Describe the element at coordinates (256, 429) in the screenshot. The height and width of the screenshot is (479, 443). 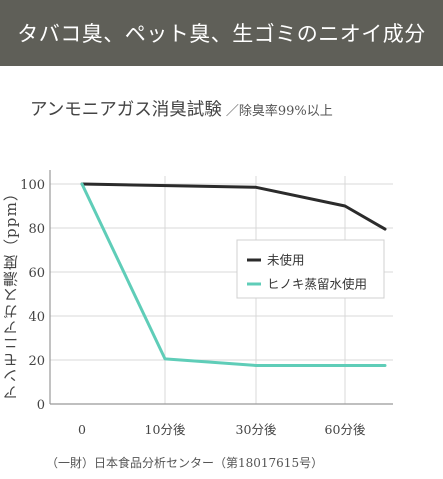
I see `x-tick-label-2: 30分後` at that location.